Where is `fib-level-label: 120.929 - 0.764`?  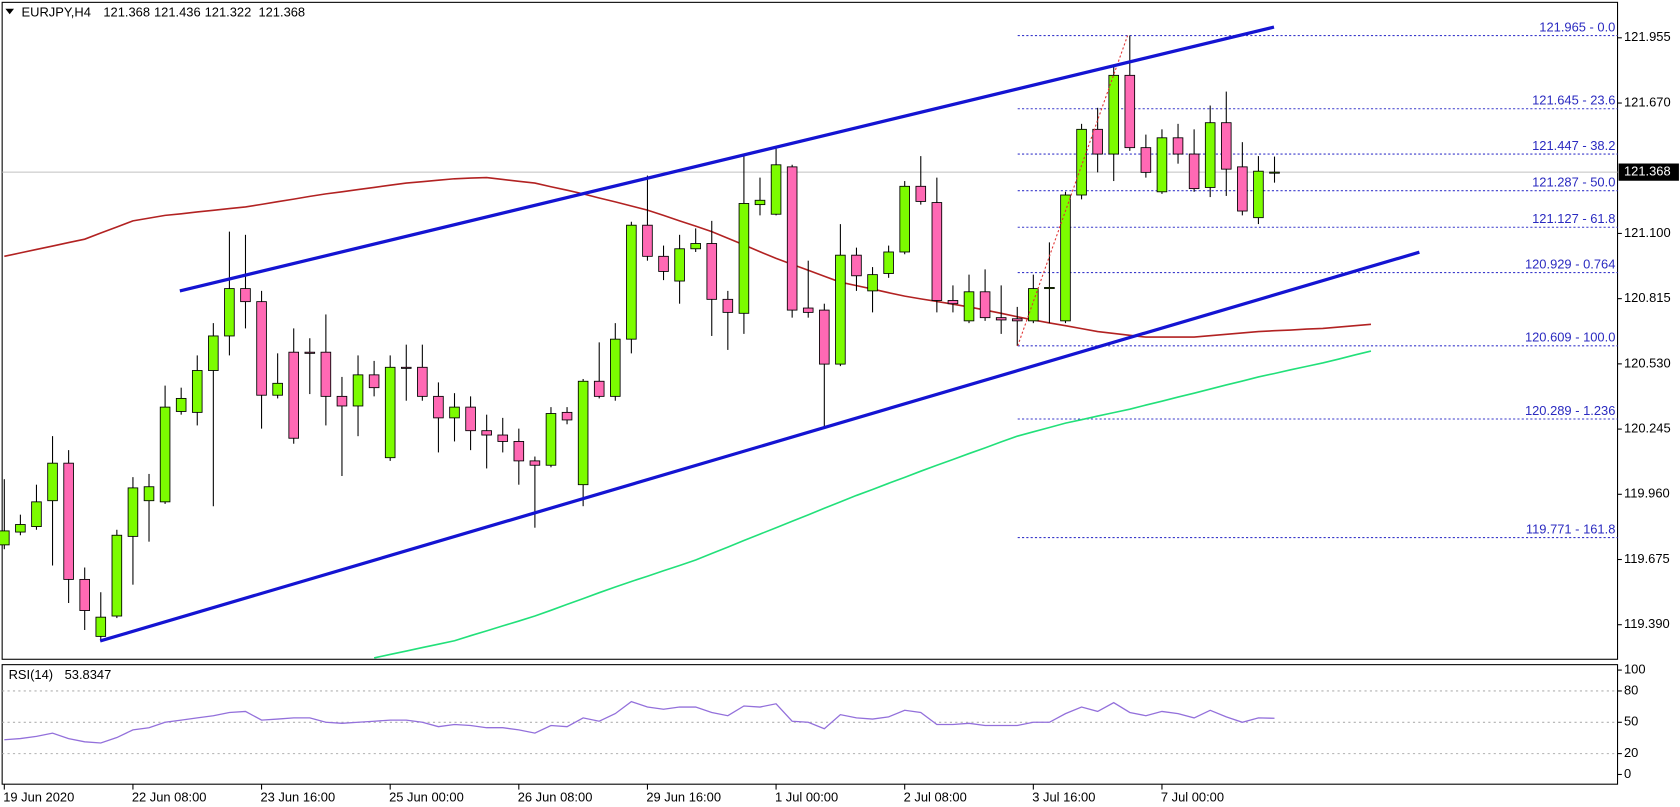
fib-level-label: 120.929 - 0.764 is located at coordinates (1570, 263).